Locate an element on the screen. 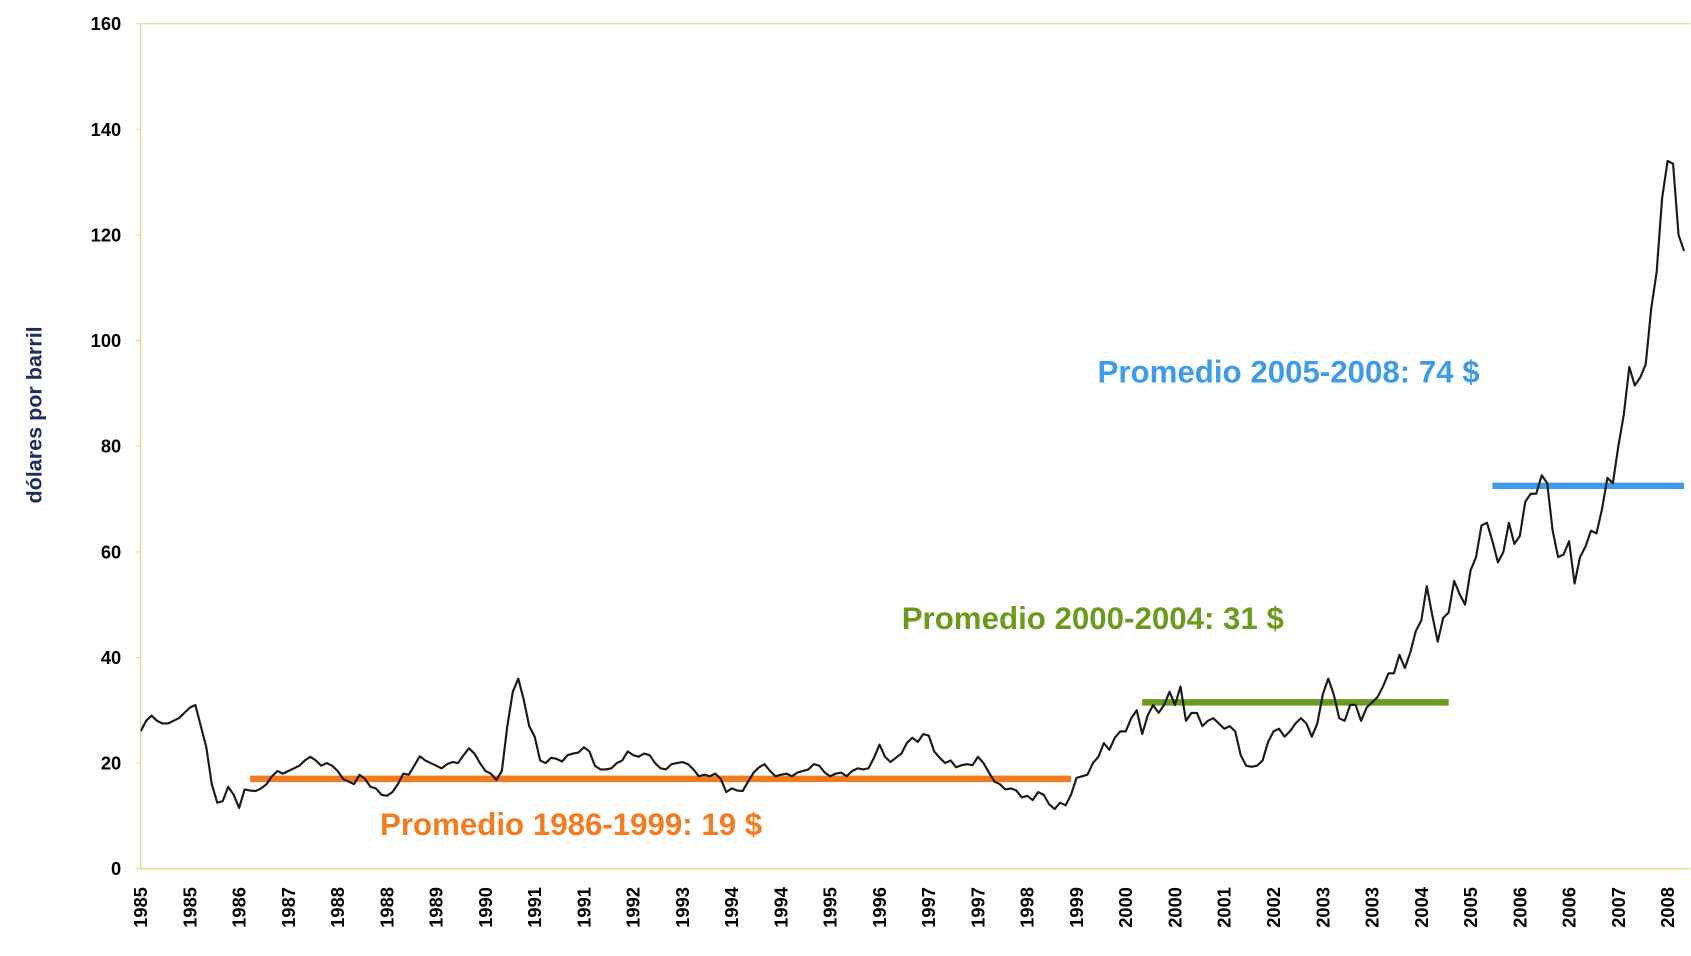  y-tick-label: 140 is located at coordinates (106, 129).